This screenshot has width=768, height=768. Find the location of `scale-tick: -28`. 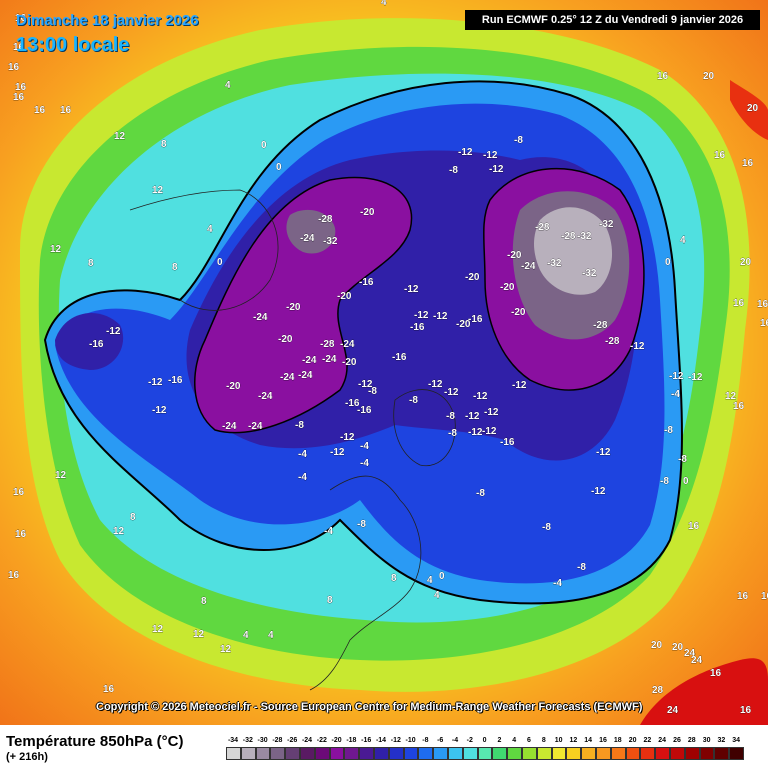

scale-tick: -28 is located at coordinates (277, 740).